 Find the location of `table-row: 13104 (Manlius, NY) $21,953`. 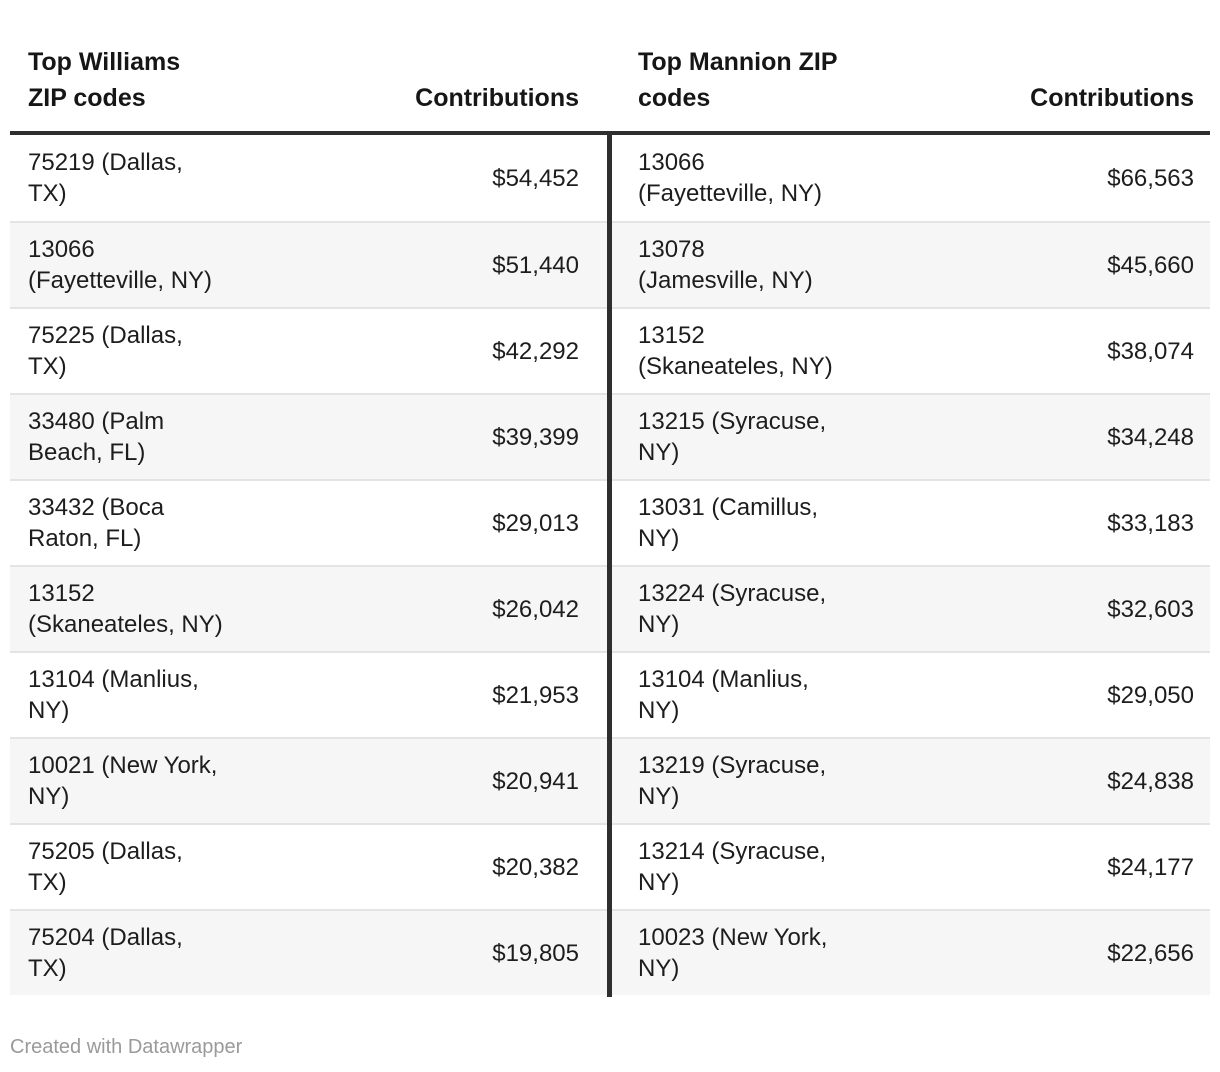

table-row: 13104 (Manlius, NY) $21,953 is located at coordinates (309, 694).